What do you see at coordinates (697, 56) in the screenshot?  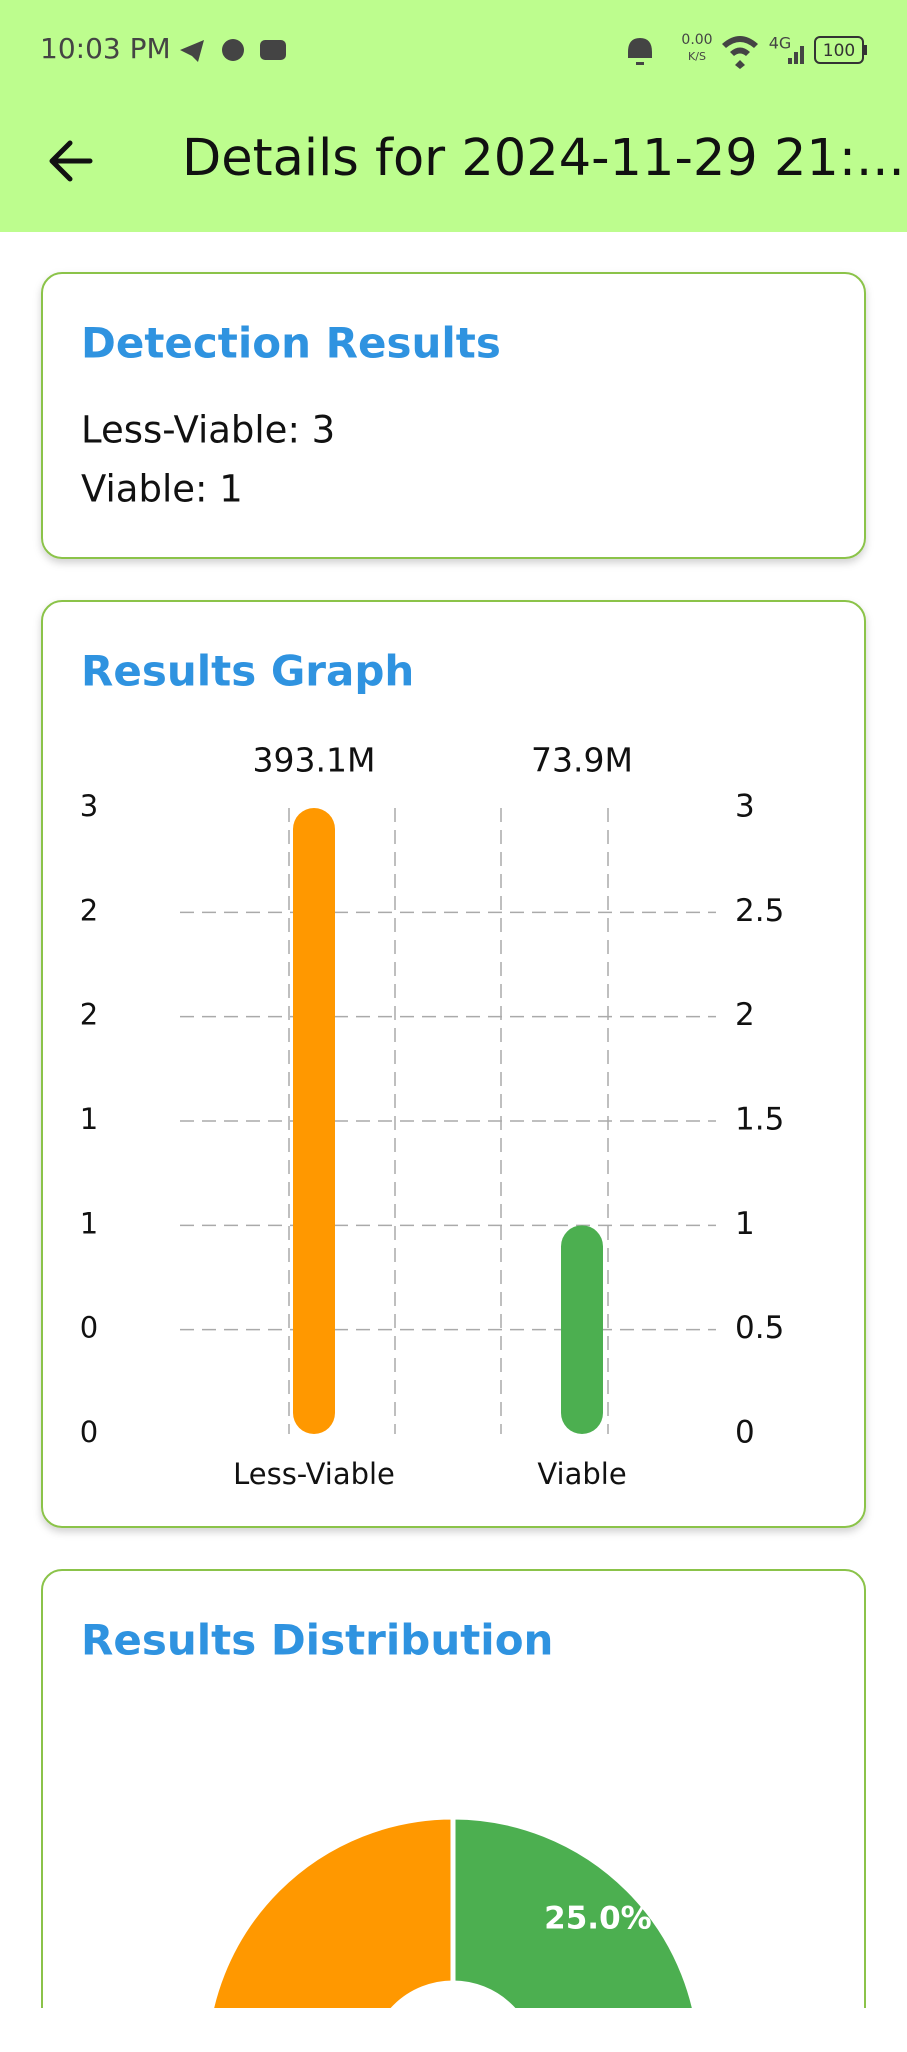 I see `net-unit: K/S` at bounding box center [697, 56].